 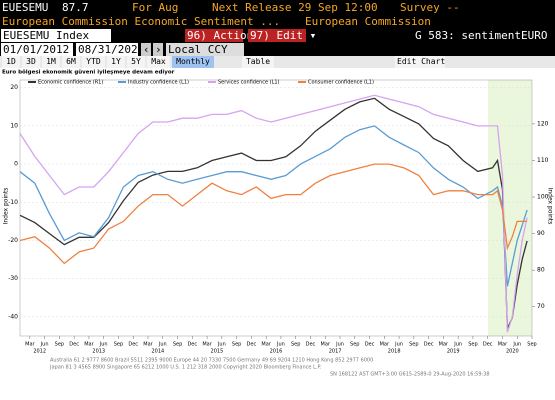 What do you see at coordinates (510, 208) in the screenshot?
I see `highlight-region` at bounding box center [510, 208].